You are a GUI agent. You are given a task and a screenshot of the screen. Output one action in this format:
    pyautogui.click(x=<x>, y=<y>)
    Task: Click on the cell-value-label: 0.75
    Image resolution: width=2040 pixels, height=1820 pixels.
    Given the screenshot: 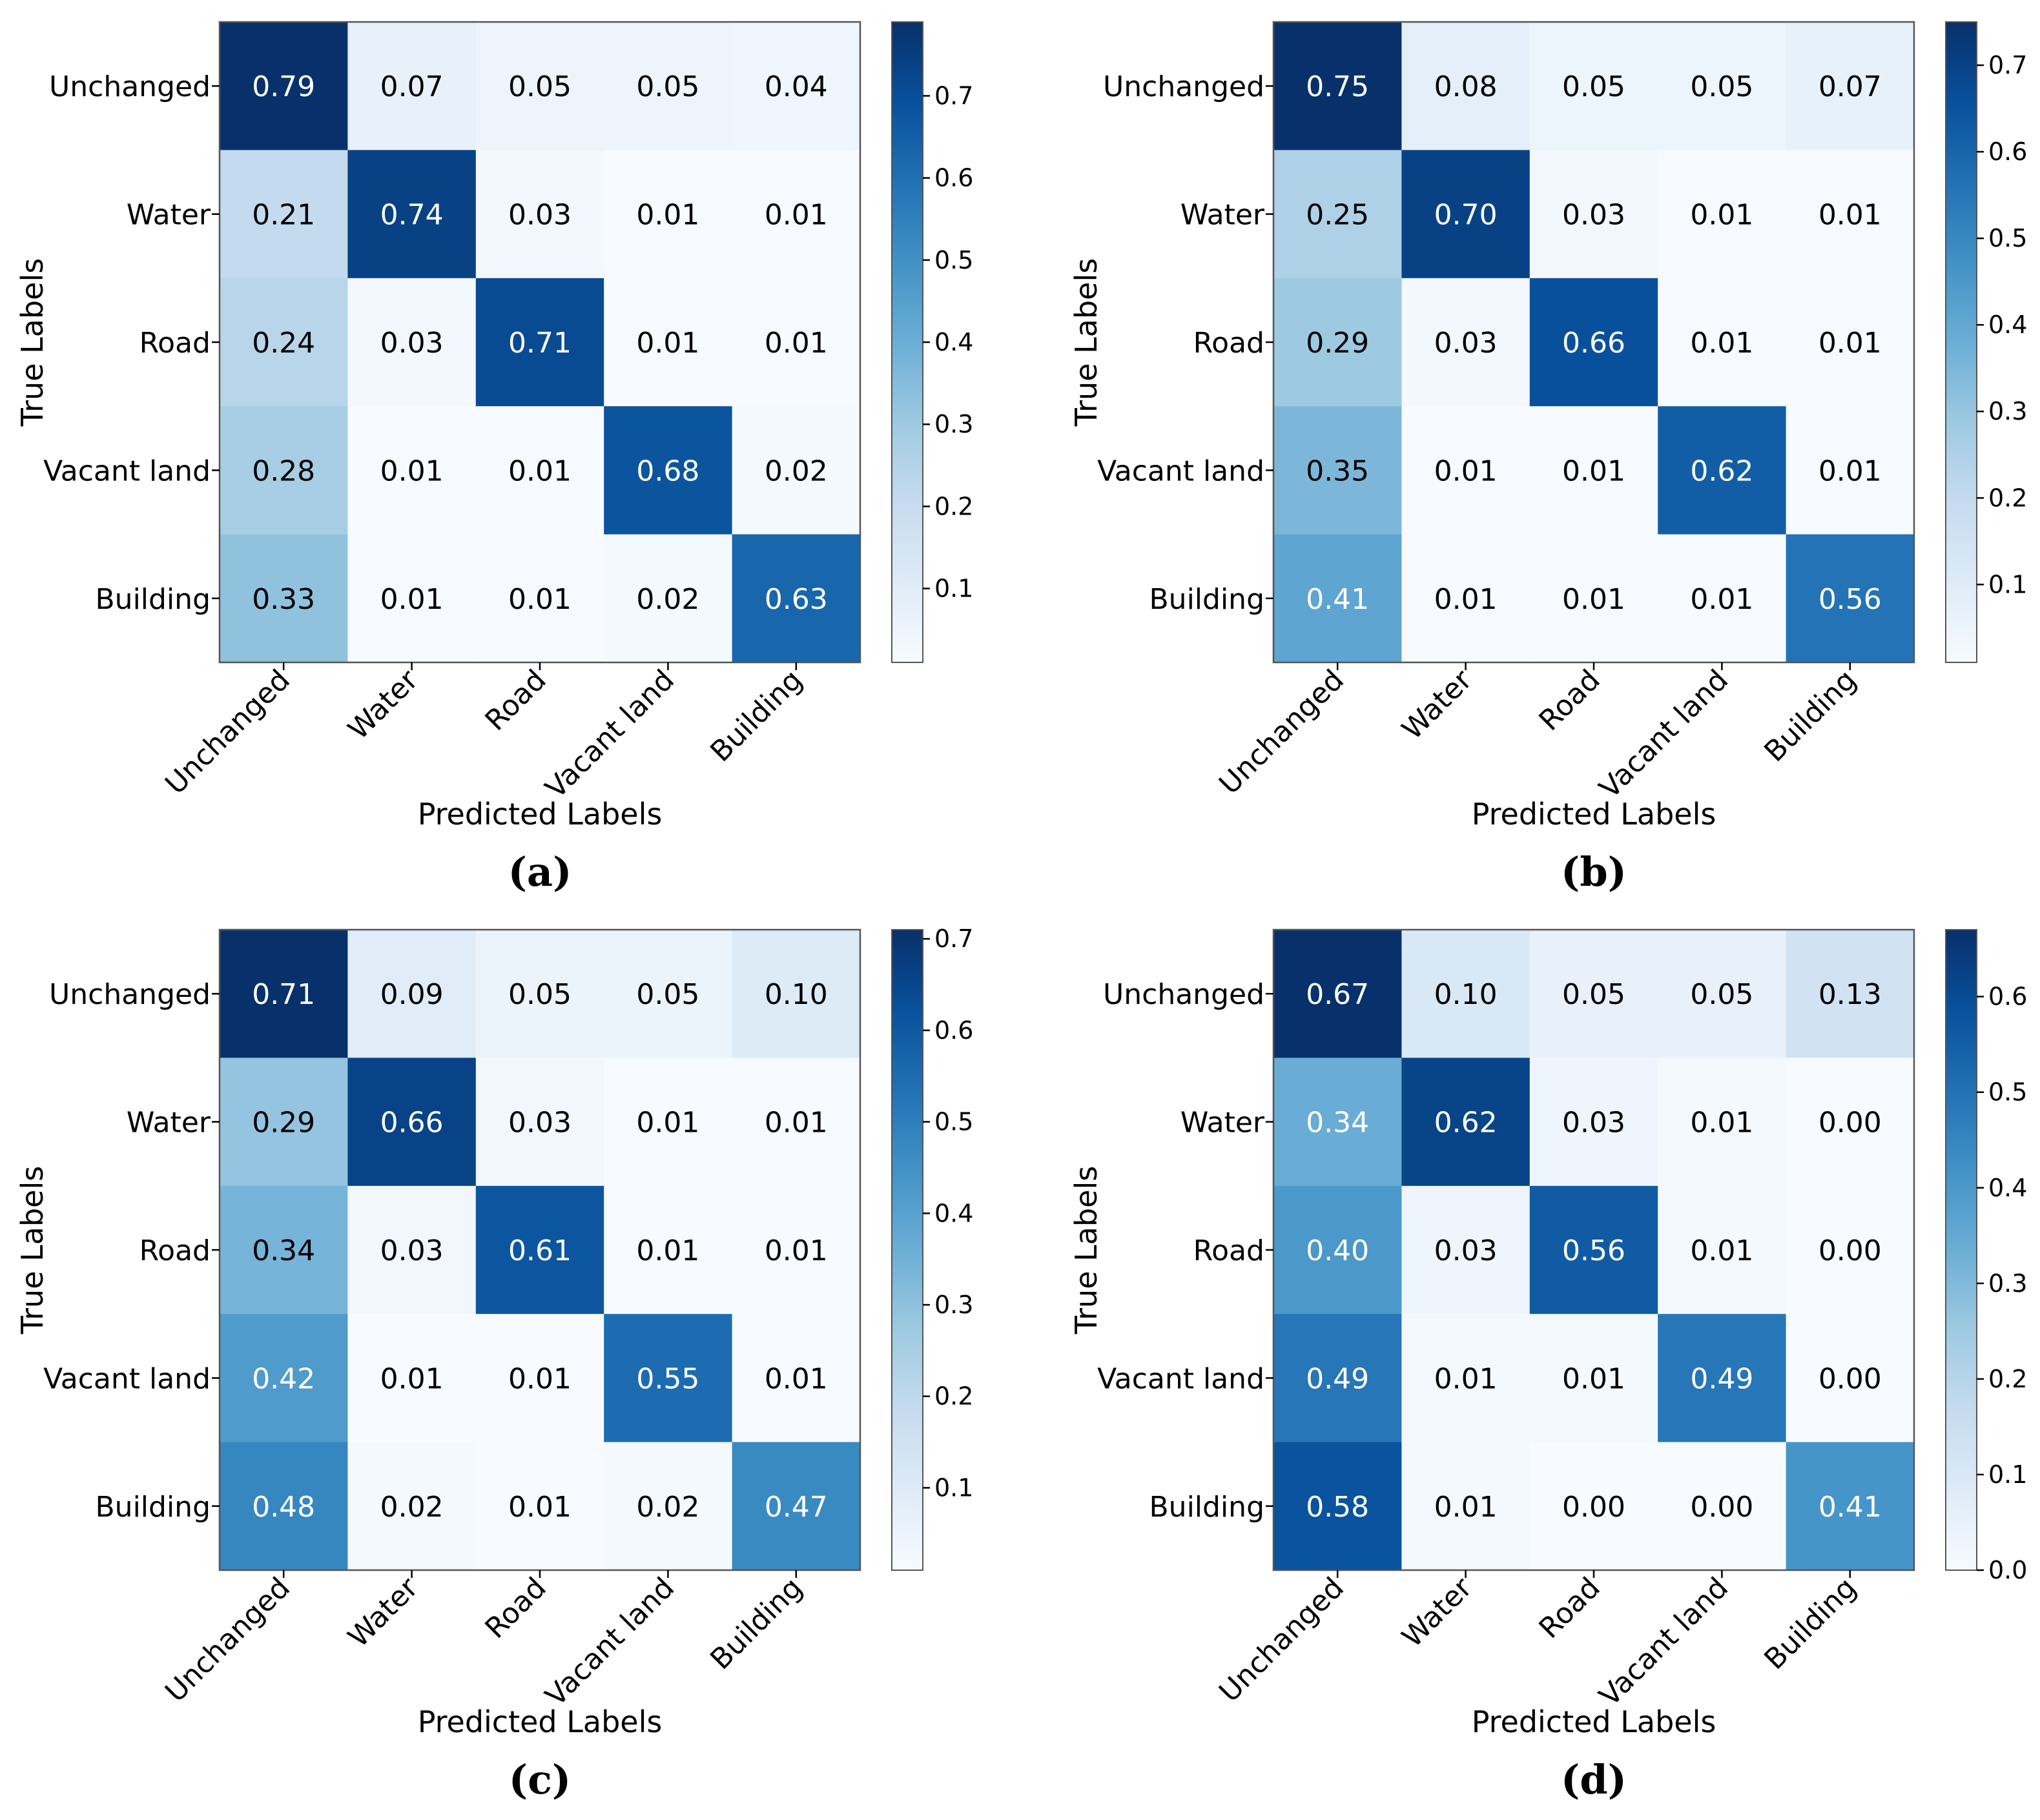 What is the action you would take?
    pyautogui.click(x=1338, y=86)
    